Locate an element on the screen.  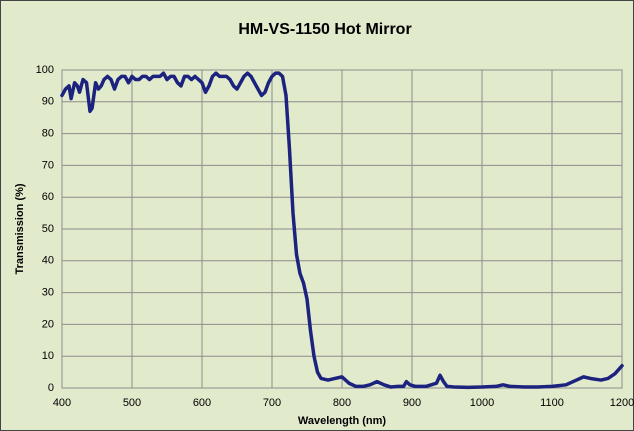
y-tick-label: 0 is located at coordinates (51, 388).